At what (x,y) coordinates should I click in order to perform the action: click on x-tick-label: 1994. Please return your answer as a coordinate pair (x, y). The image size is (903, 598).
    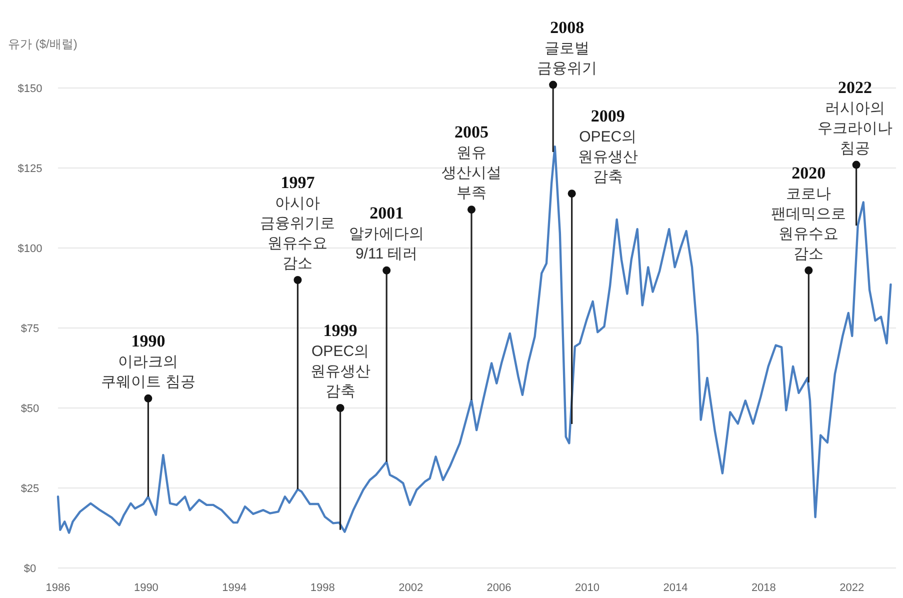
    Looking at the image, I should click on (234, 588).